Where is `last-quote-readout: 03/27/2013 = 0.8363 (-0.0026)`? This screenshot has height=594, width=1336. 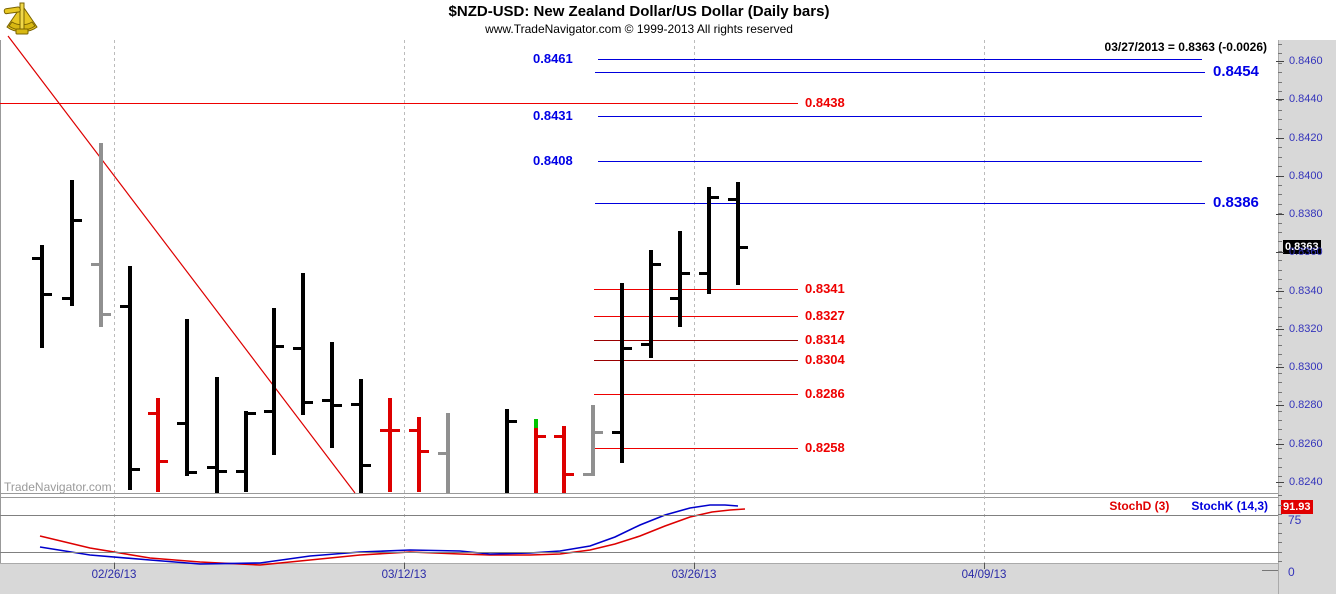 last-quote-readout: 03/27/2013 = 0.8363 (-0.0026) is located at coordinates (1185, 47).